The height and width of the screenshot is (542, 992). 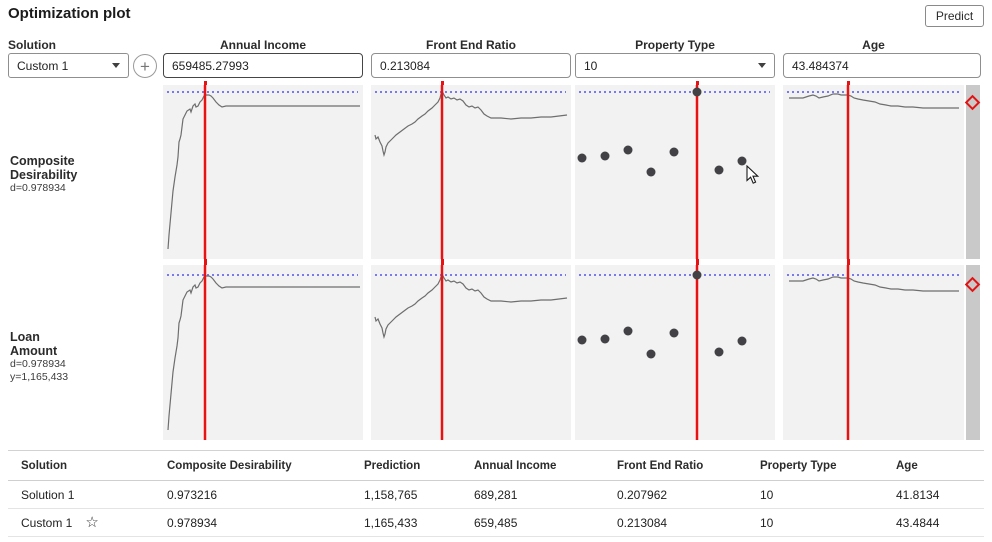 What do you see at coordinates (229, 465) in the screenshot?
I see `col-header-composite-desirability: Composite Desirability` at bounding box center [229, 465].